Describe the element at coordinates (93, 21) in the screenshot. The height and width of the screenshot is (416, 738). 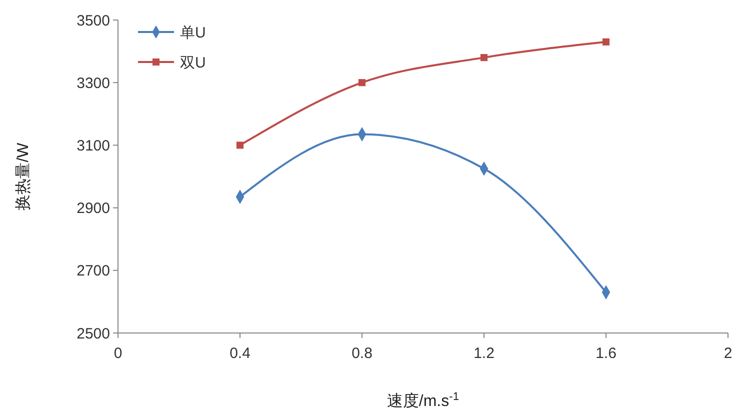
I see `y-tick-label: 3500` at that location.